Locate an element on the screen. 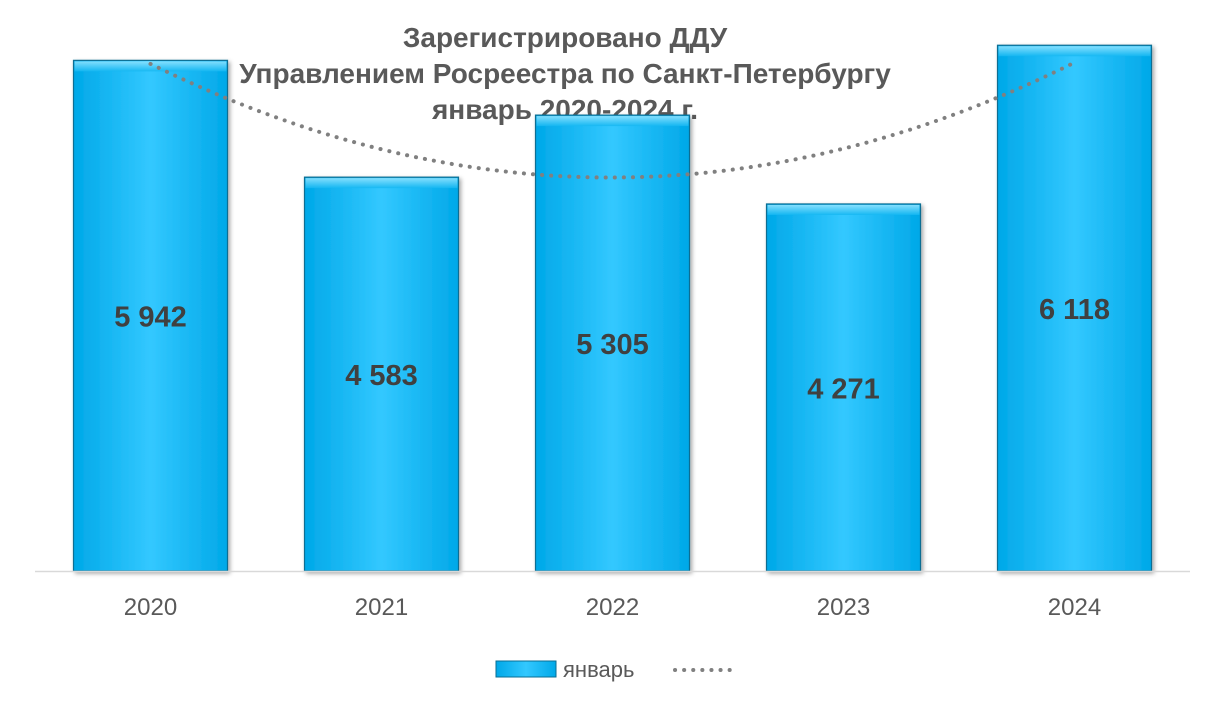 This screenshot has height=714, width=1226. x-tick-label-2022: 2022 is located at coordinates (612, 607).